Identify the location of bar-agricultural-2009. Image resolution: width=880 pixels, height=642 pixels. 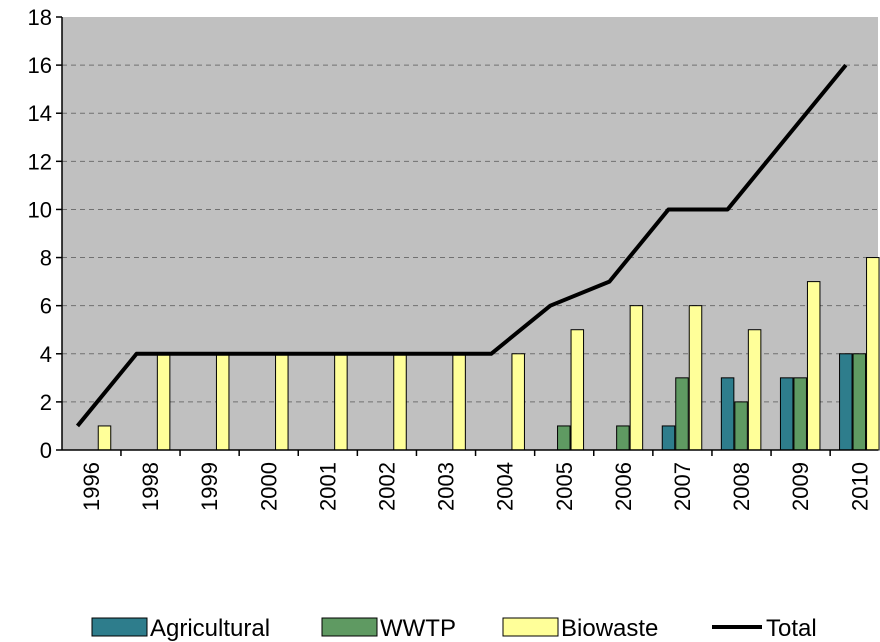
(786, 414).